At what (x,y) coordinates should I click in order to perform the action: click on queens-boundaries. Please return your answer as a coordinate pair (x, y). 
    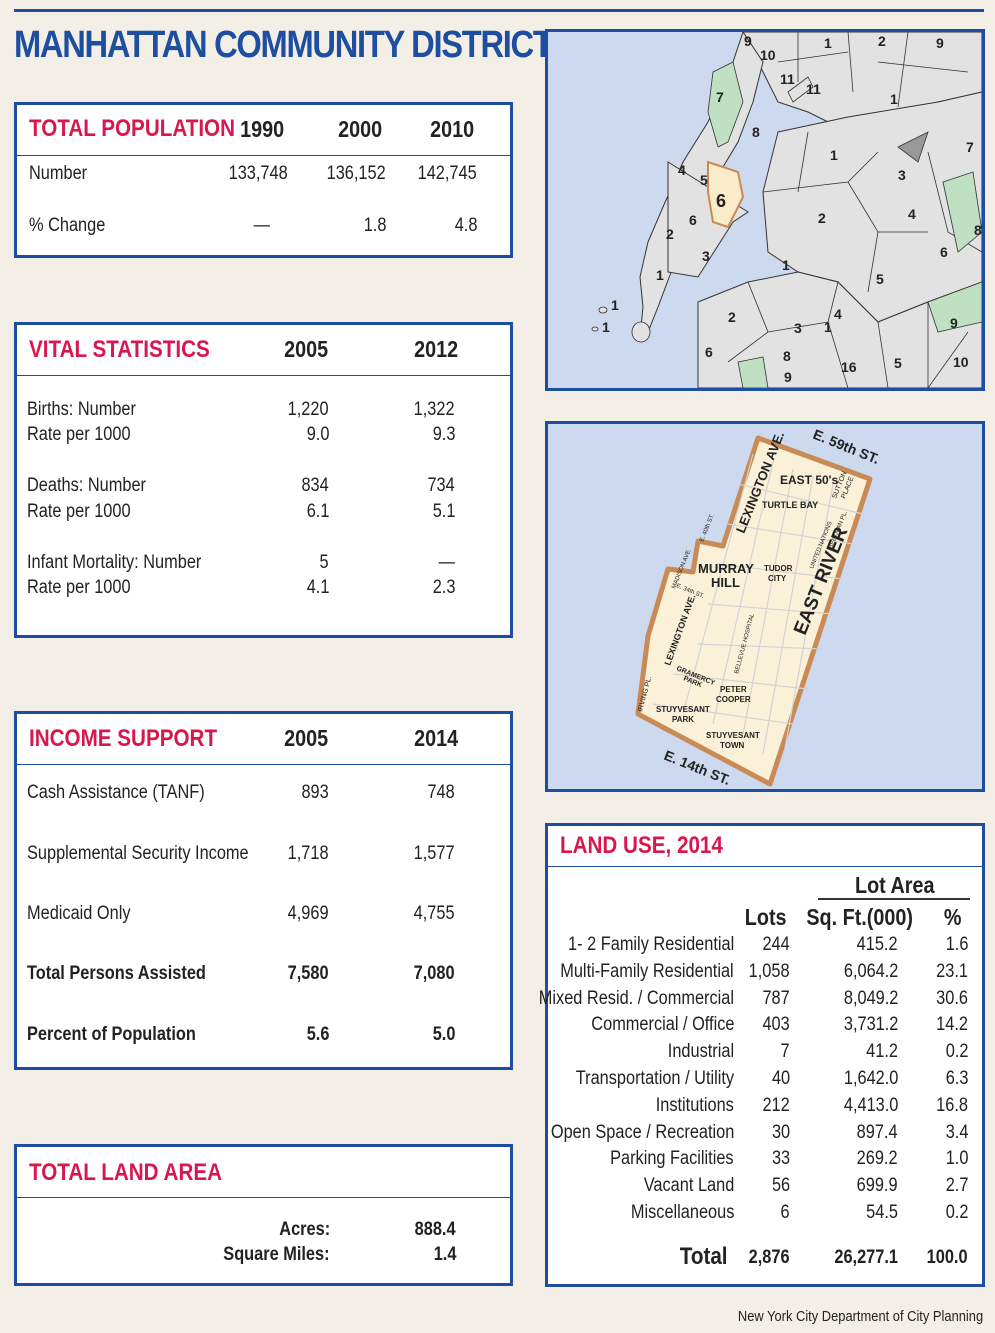
    Looking at the image, I should click on (872, 212).